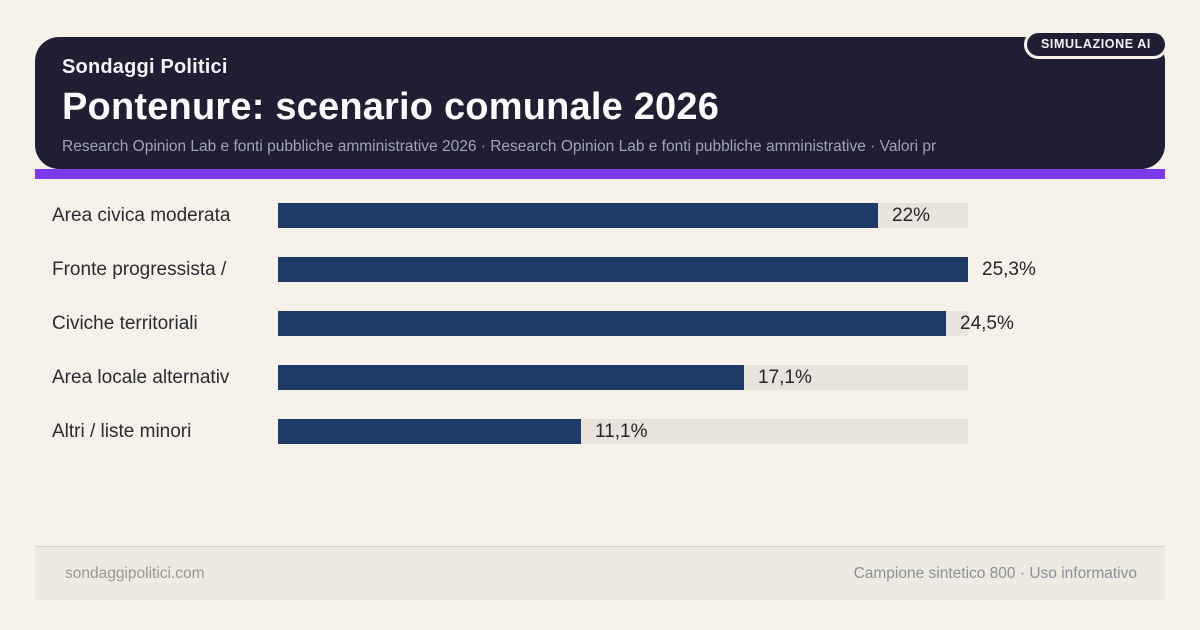  I want to click on footer-note: Campione sintetico 800 · Uso informativo, so click(995, 573).